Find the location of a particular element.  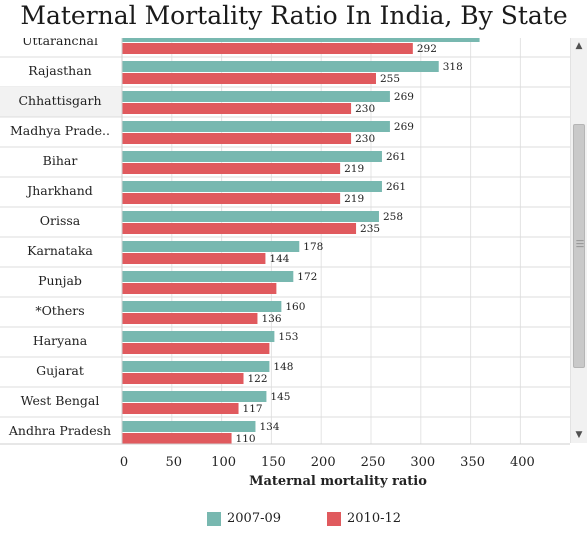

x-tick-label: 200 is located at coordinates (323, 462).